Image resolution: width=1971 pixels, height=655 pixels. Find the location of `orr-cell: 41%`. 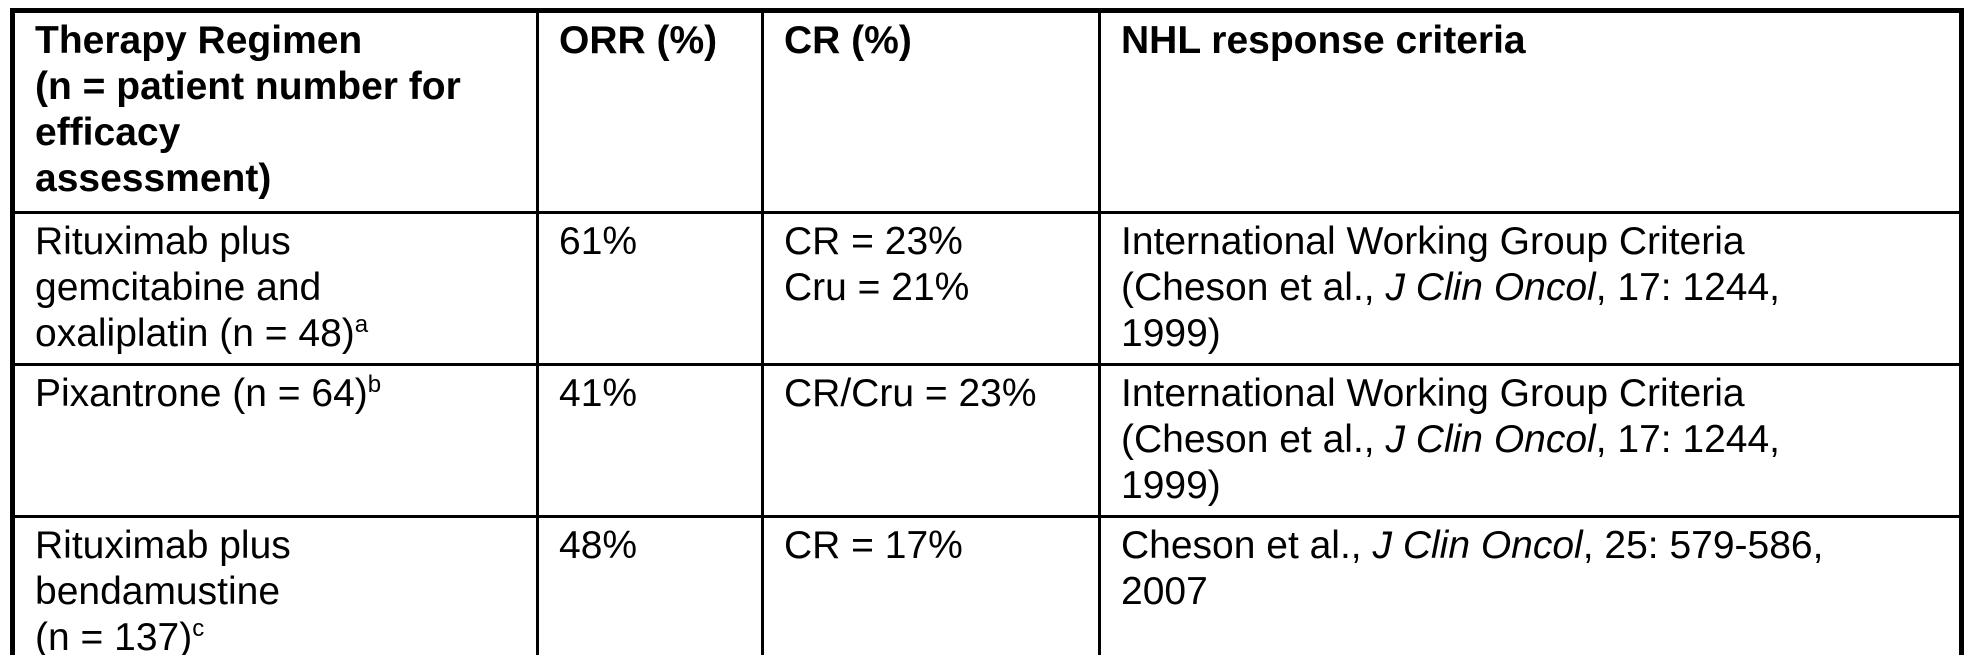

orr-cell: 41% is located at coordinates (650, 440).